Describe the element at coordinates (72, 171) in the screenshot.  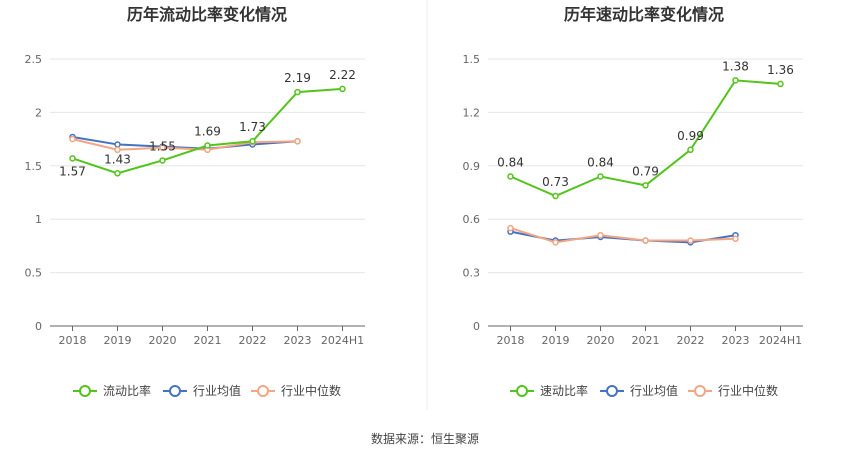
I see `data-label: 1.57` at that location.